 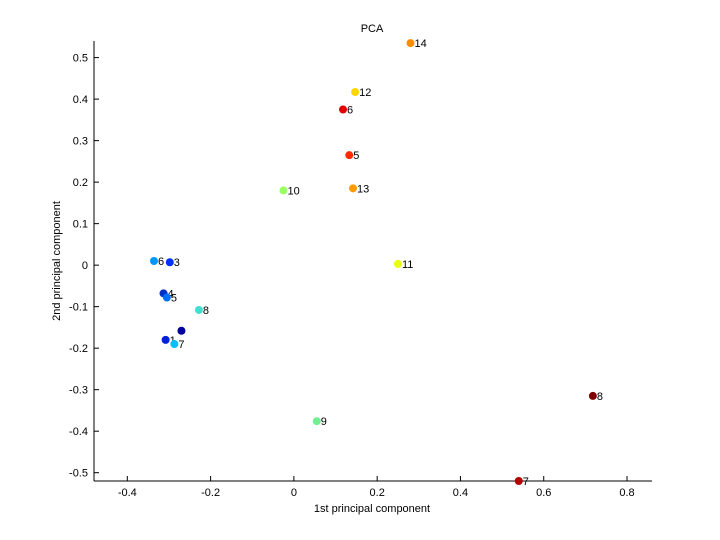 I want to click on y-tick-label: 0.3, so click(x=80, y=142).